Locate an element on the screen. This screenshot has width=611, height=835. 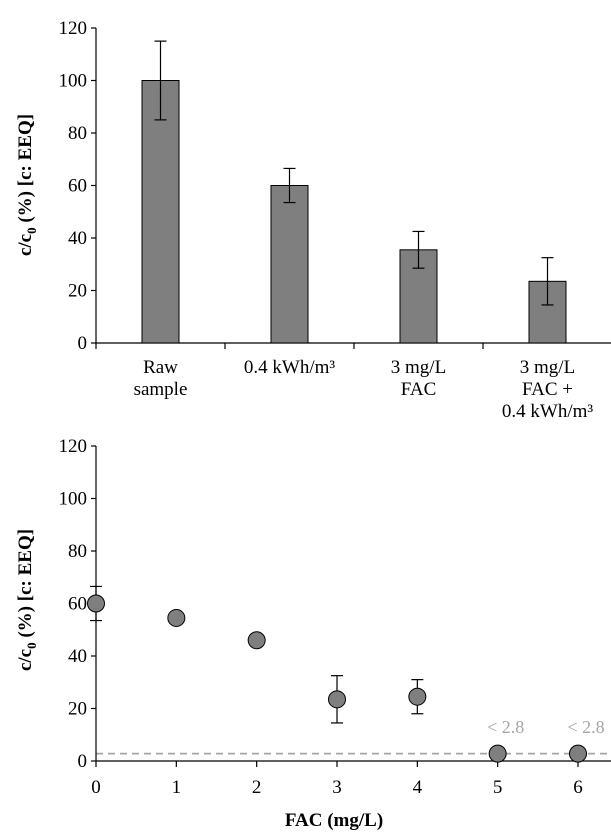
scatter-chart-y-tick-label: 40 is located at coordinates (77, 656).